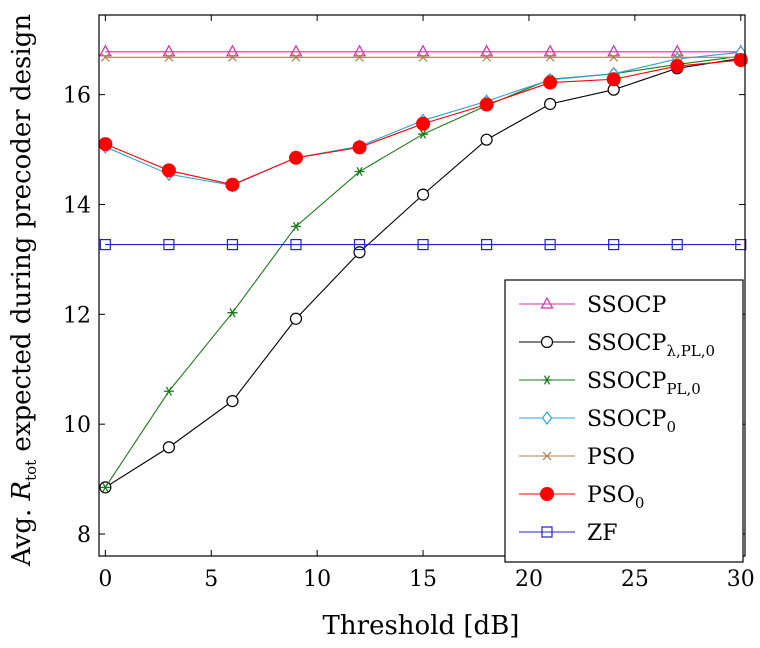  What do you see at coordinates (635, 579) in the screenshot?
I see `x-tick-label: 25` at bounding box center [635, 579].